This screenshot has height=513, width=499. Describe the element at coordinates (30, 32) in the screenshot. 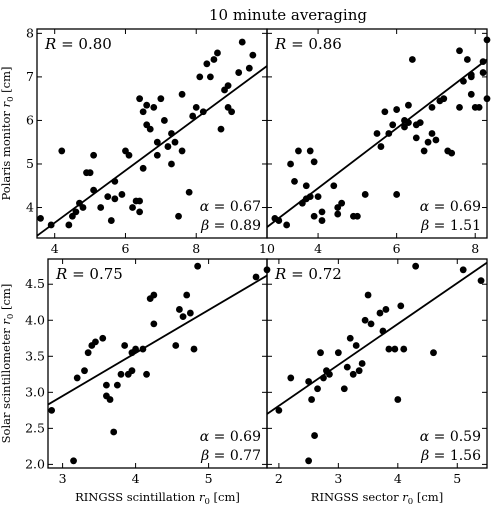

I see `y-tick-label: 8` at that location.